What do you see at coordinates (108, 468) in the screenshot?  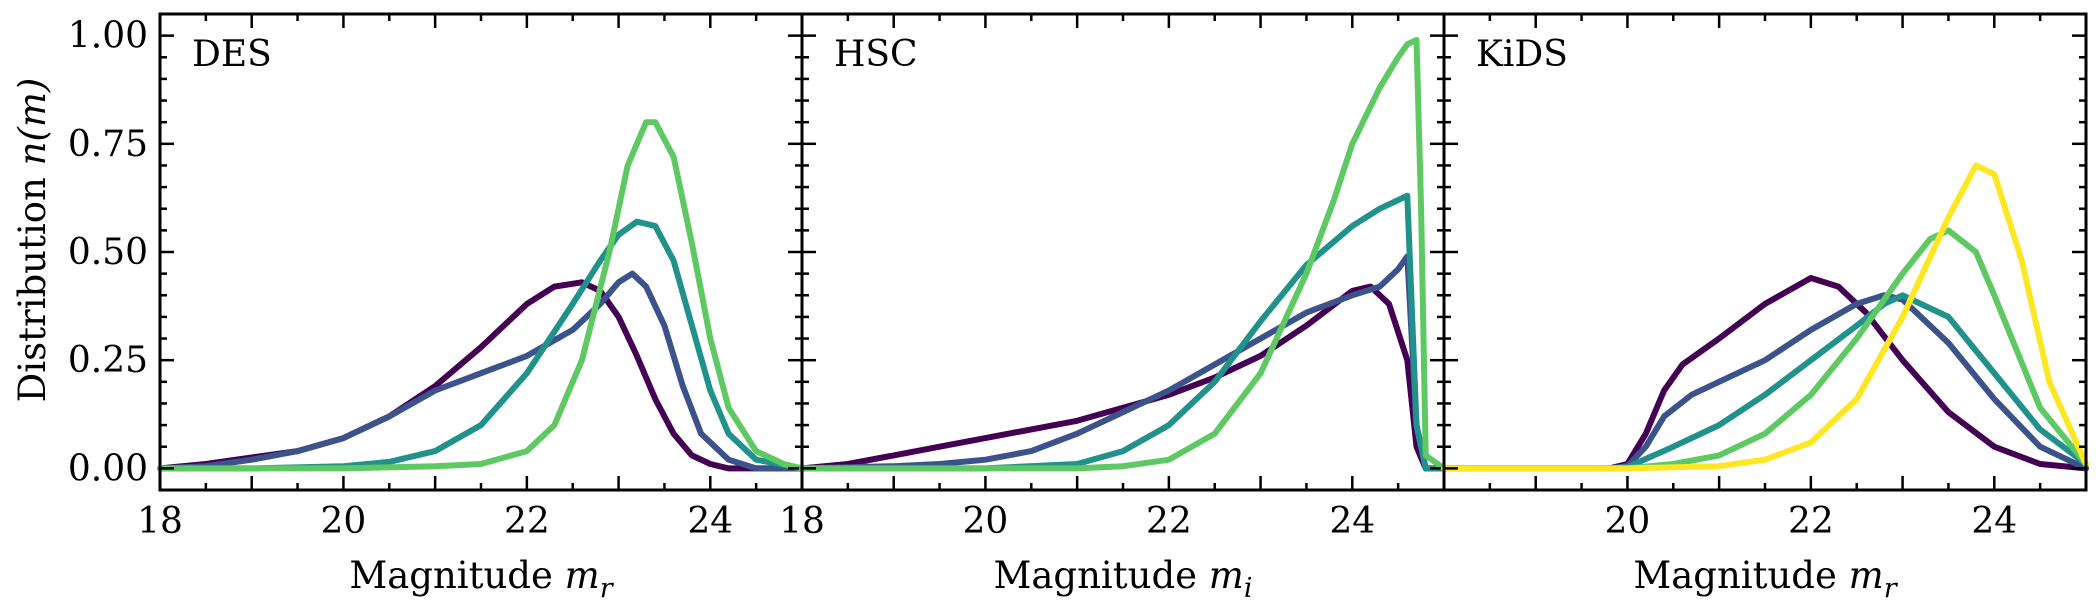 I see `y-tick-label: 0.00` at bounding box center [108, 468].